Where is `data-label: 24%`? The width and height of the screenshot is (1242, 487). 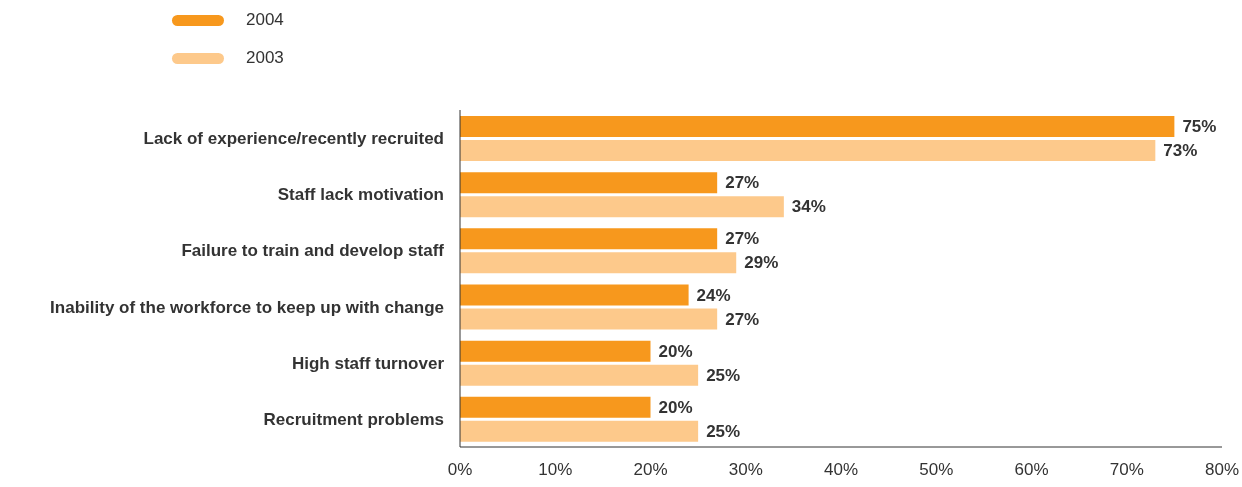 data-label: 24% is located at coordinates (713, 295).